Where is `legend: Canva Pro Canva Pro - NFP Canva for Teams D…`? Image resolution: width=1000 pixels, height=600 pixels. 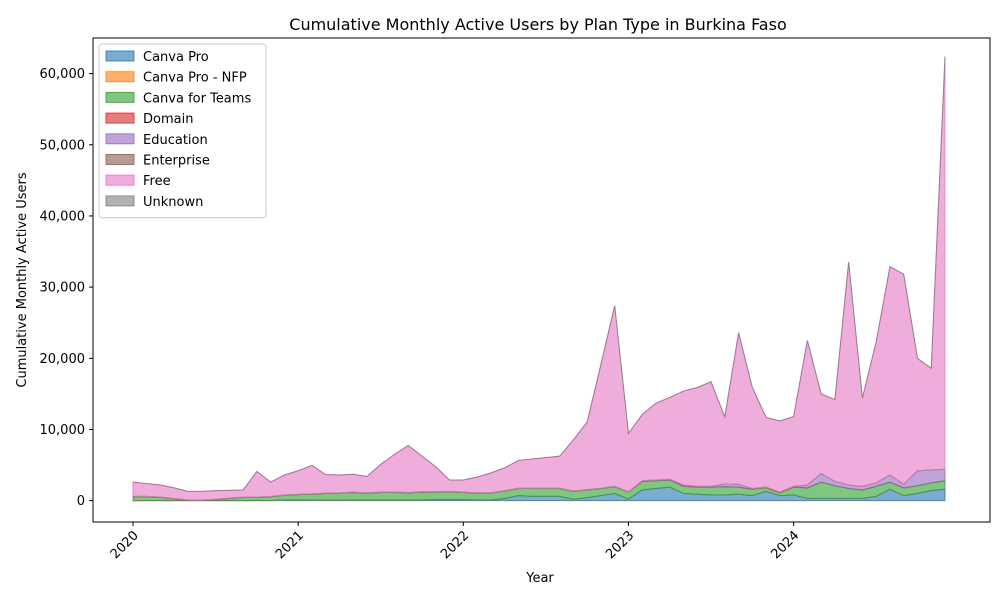
legend: Canva Pro Canva Pro - NFP Canva for Teams D… is located at coordinates (182, 131).